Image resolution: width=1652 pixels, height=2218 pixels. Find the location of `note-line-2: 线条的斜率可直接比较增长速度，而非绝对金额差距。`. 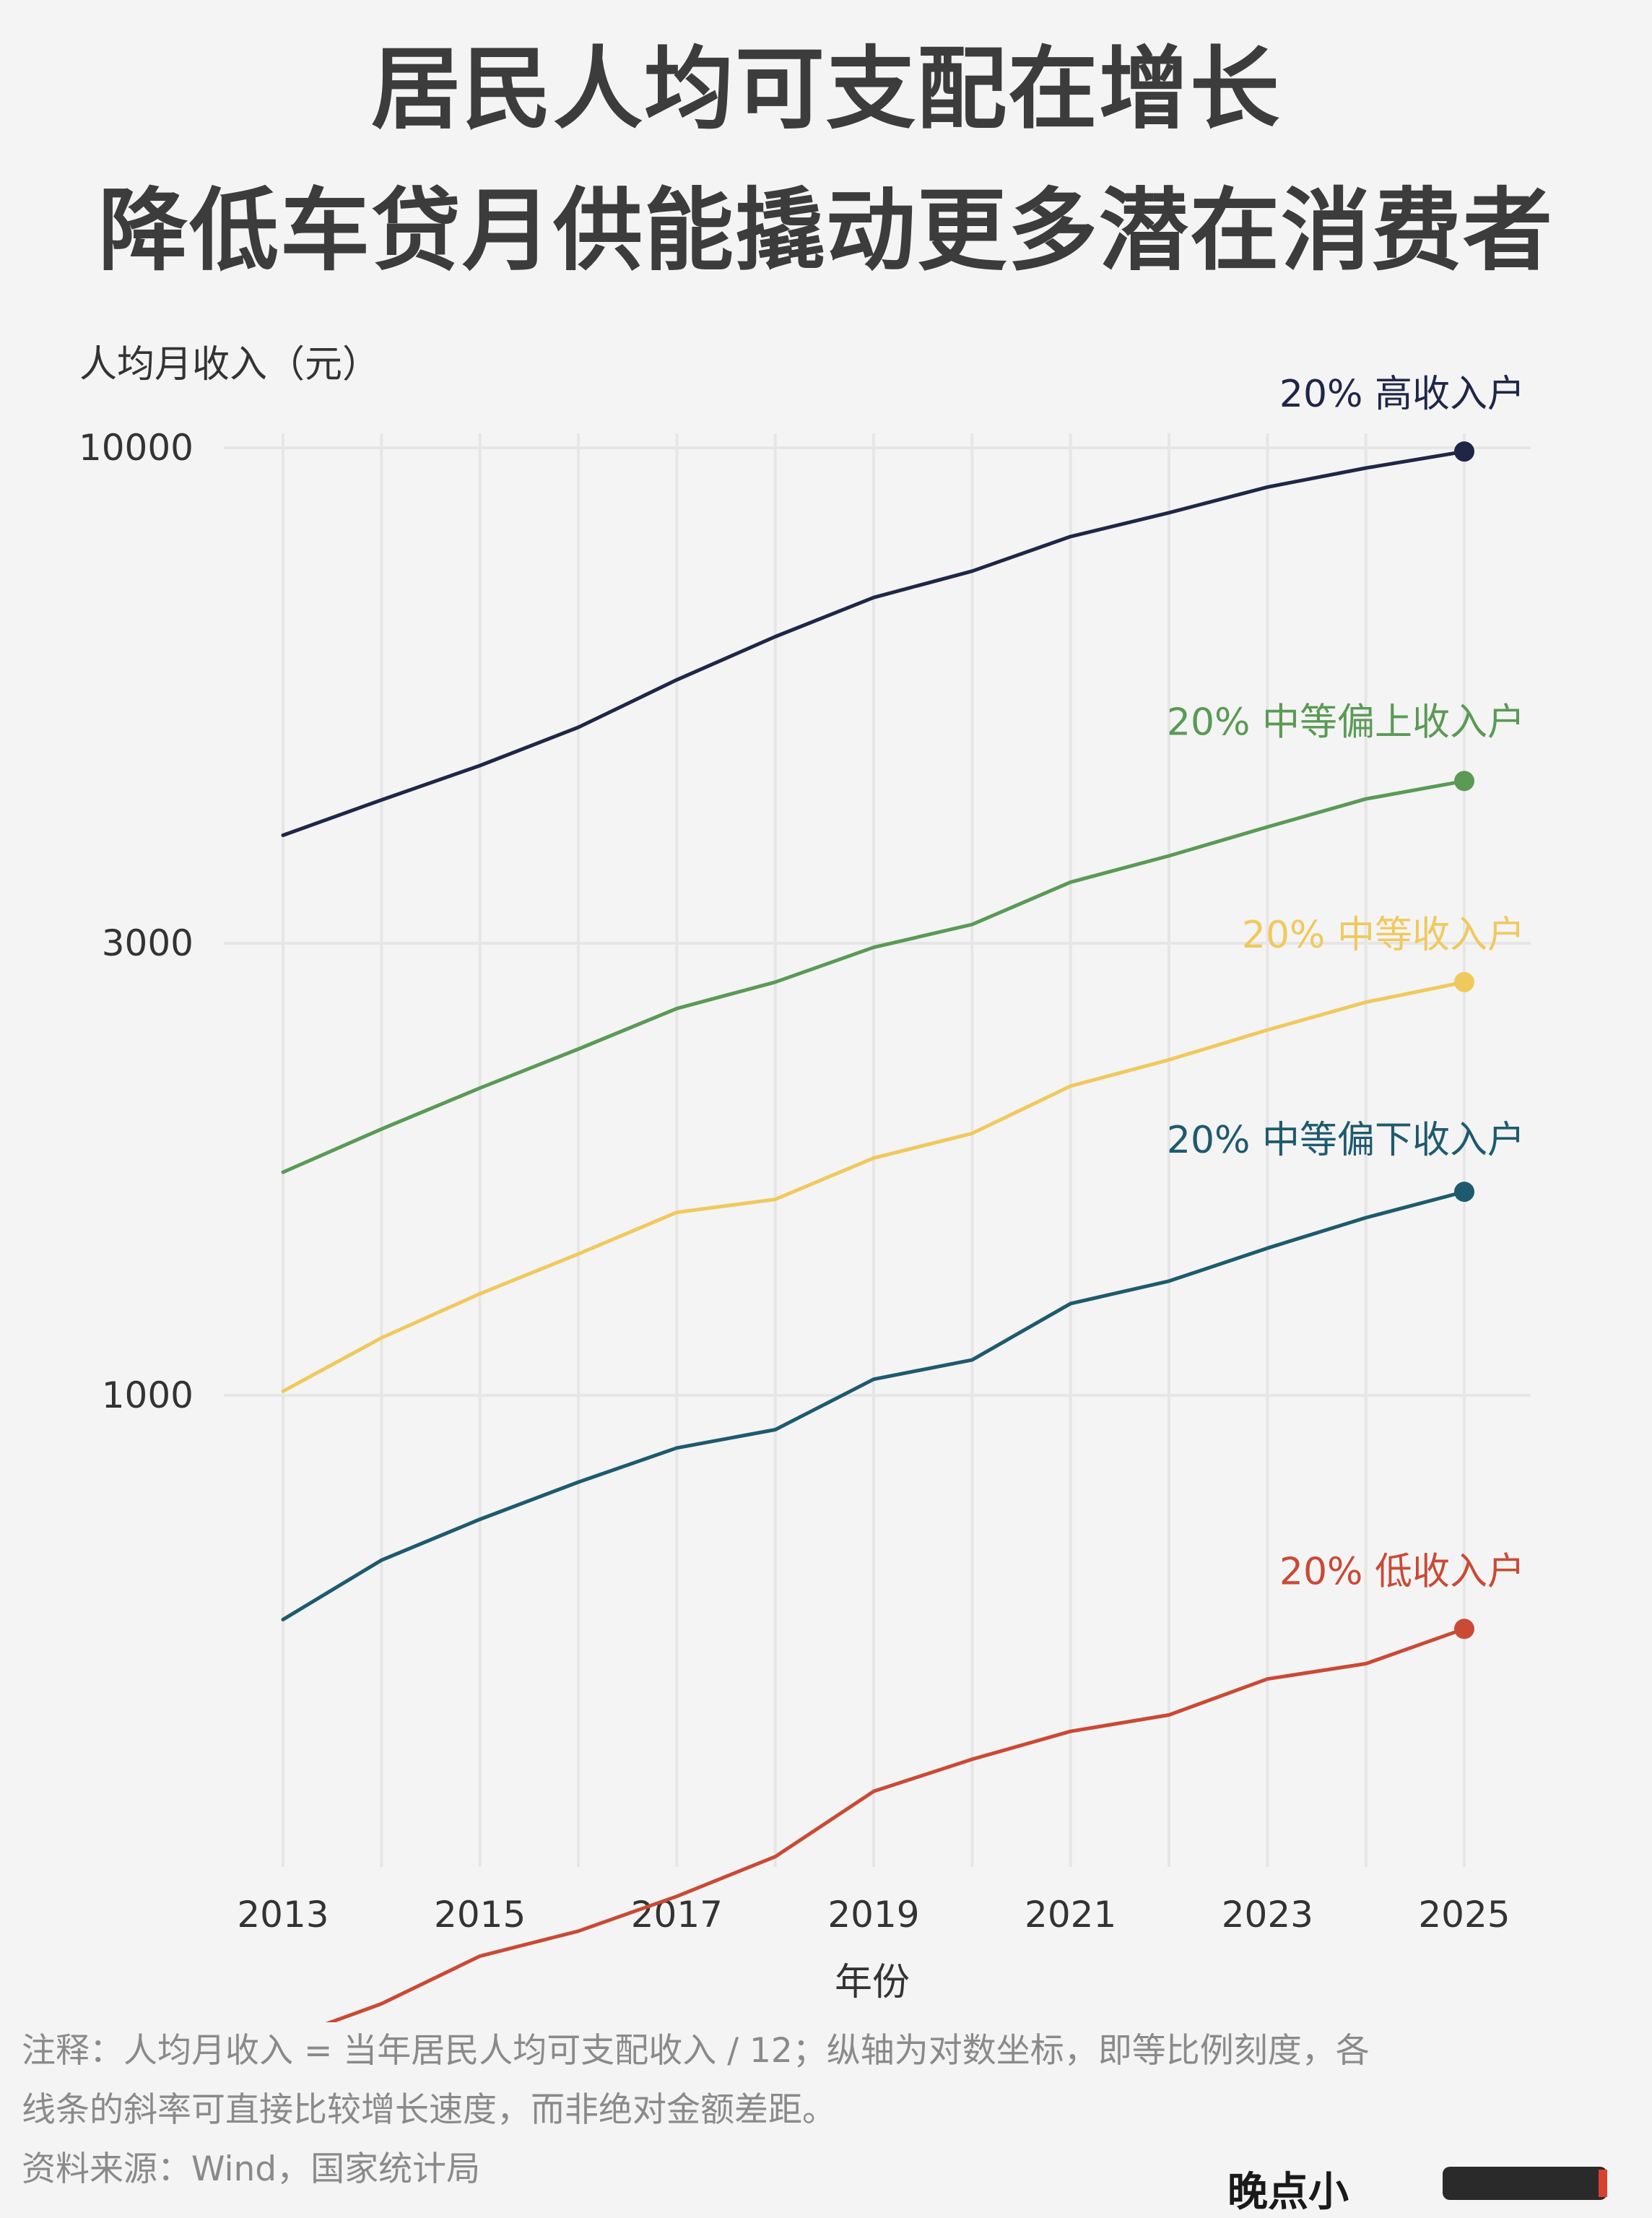

note-line-2: 线条的斜率可直接比较增长速度，而非绝对金额差距。 is located at coordinates (429, 2110).